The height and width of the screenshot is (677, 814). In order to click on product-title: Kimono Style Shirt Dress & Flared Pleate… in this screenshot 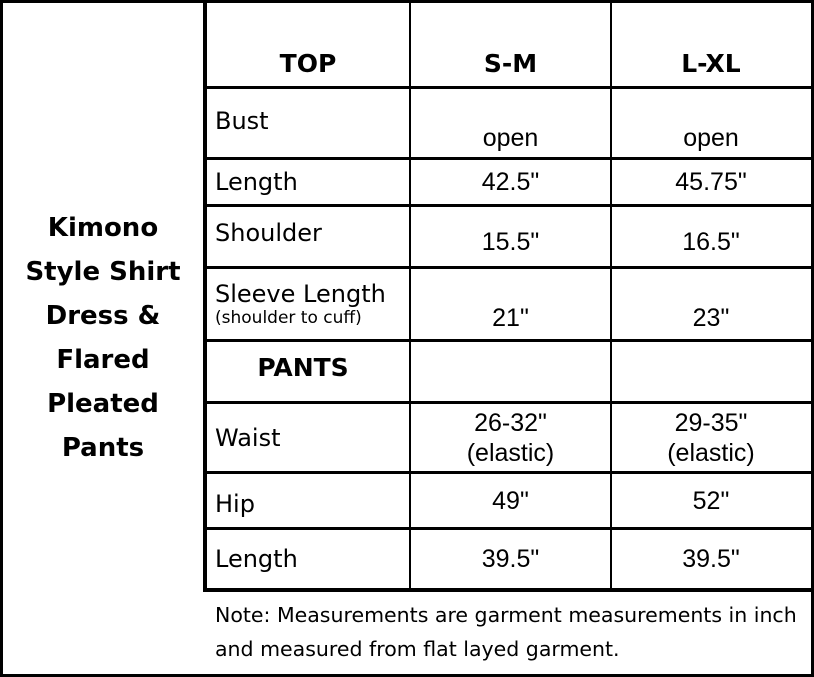, I will do `click(103, 338)`.